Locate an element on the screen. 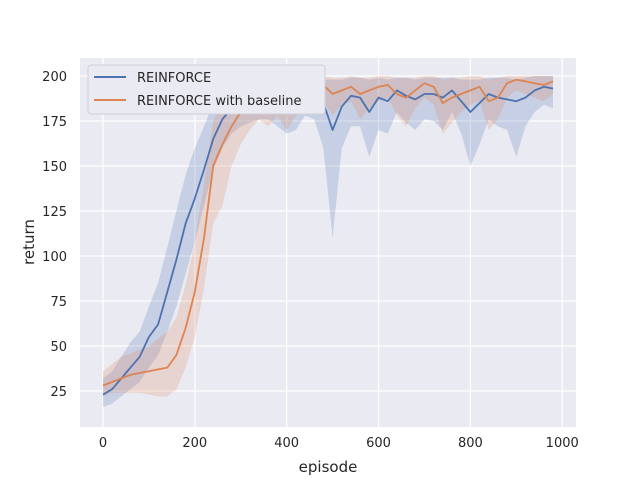  y-tick-label: 150 is located at coordinates (54, 167).